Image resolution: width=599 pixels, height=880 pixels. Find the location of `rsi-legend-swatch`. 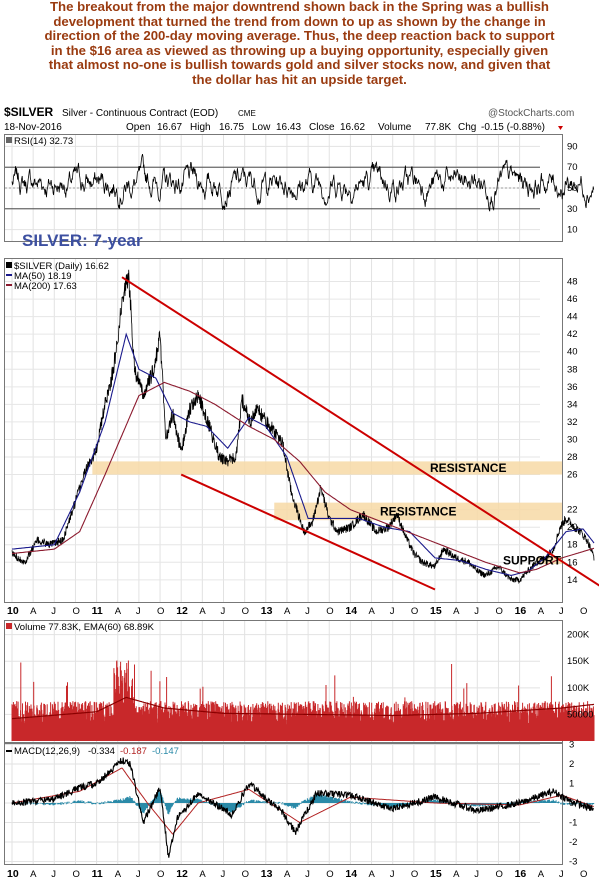

rsi-legend-swatch is located at coordinates (9, 140).